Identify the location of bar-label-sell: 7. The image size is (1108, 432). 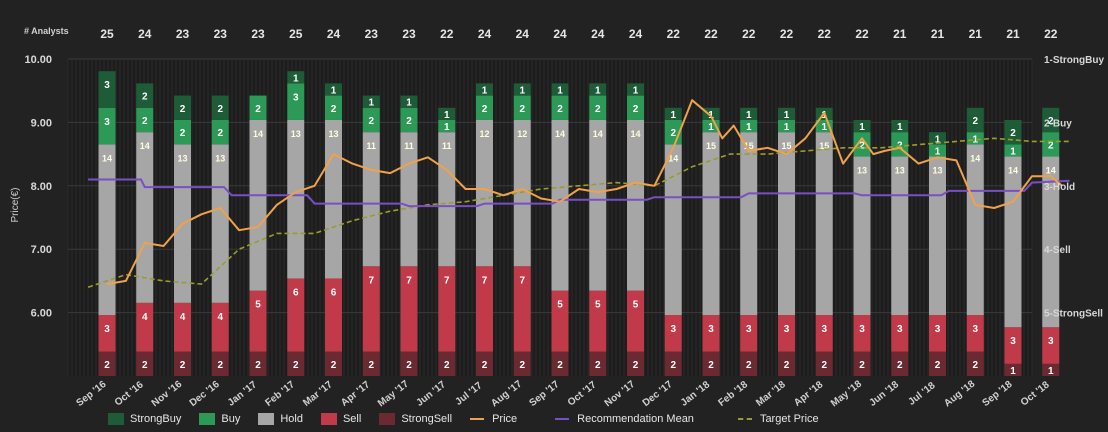
(485, 280).